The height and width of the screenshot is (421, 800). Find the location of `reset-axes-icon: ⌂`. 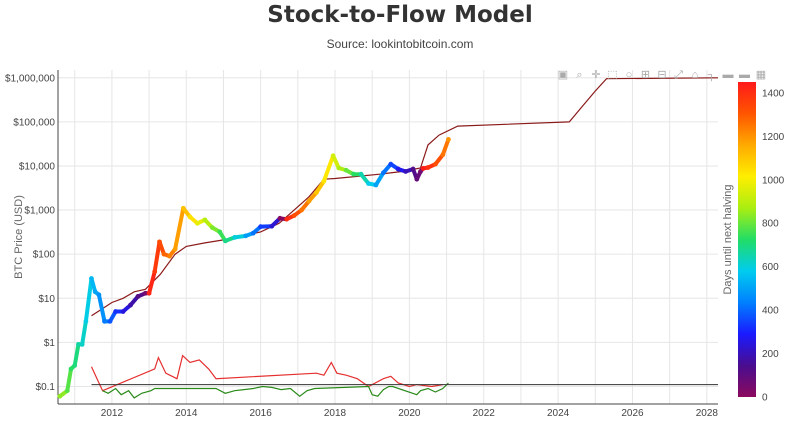

reset-axes-icon: ⌂ is located at coordinates (695, 75).